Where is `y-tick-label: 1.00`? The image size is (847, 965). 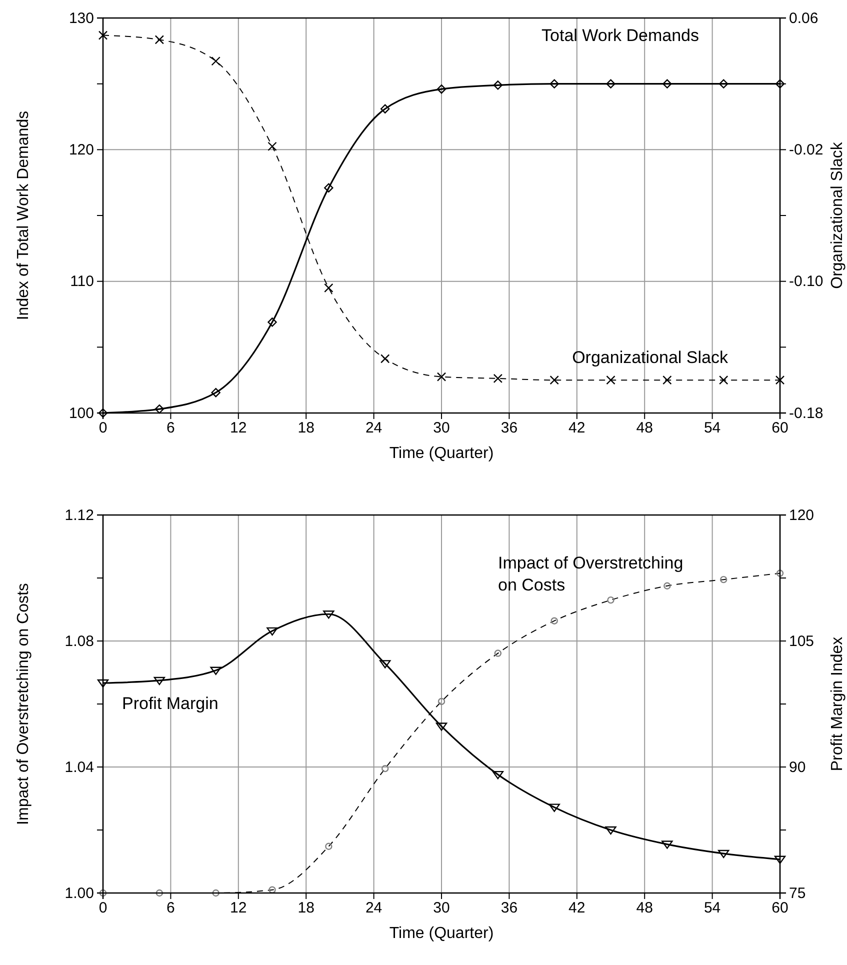
y-tick-label: 1.00 is located at coordinates (79, 893).